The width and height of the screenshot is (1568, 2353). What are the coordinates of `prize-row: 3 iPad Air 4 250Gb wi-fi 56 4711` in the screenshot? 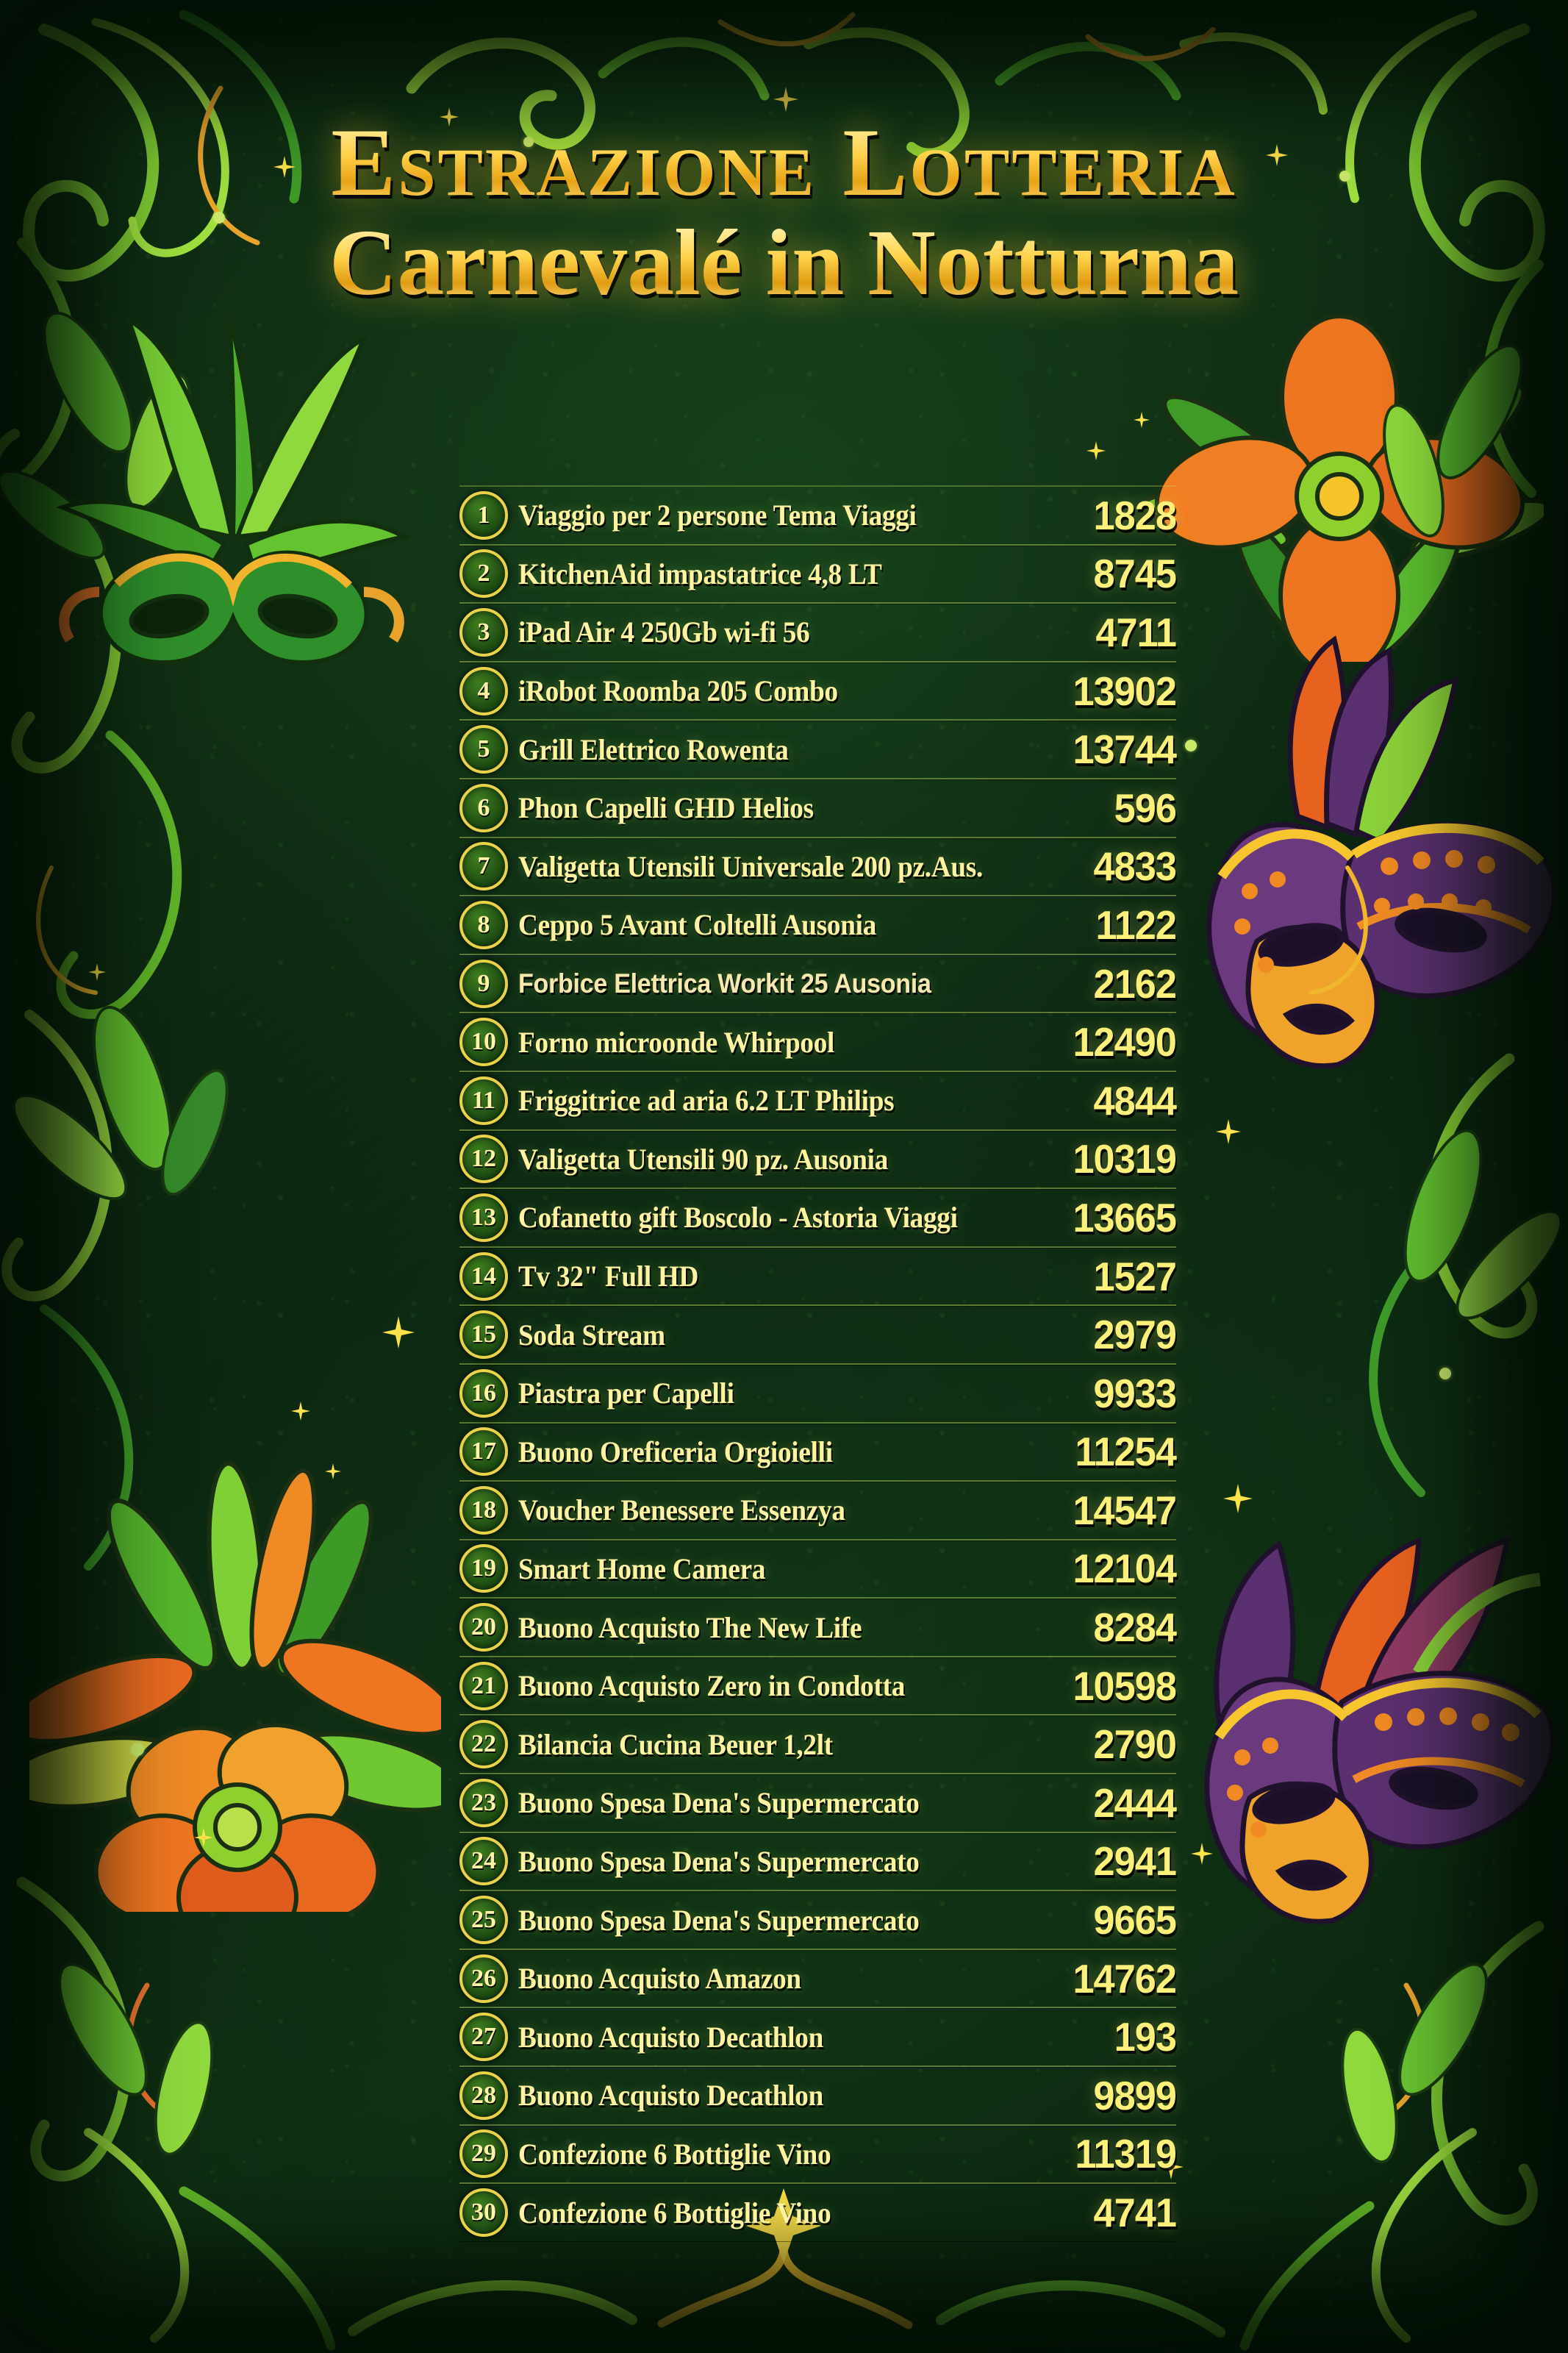 It's located at (818, 633).